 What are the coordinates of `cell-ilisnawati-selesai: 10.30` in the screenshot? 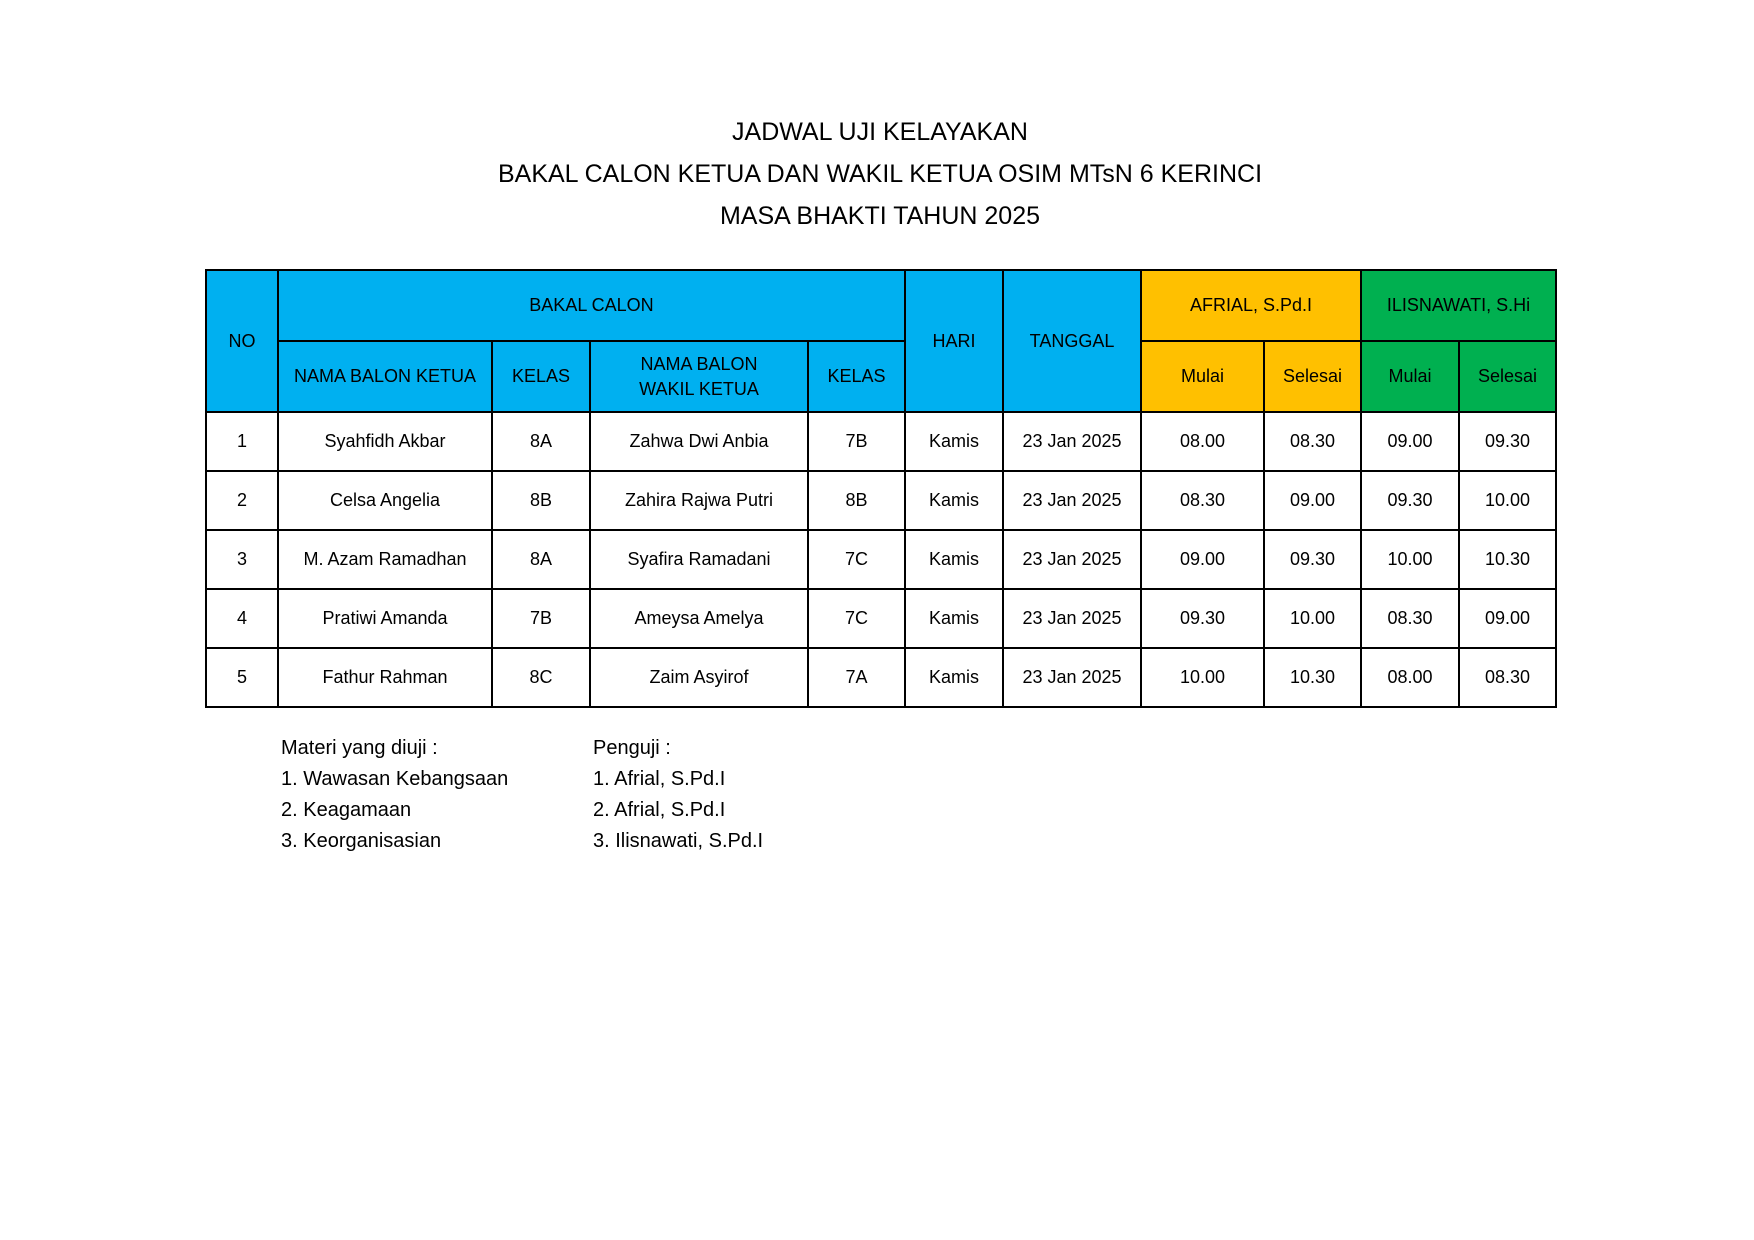 It's located at (1507, 559).